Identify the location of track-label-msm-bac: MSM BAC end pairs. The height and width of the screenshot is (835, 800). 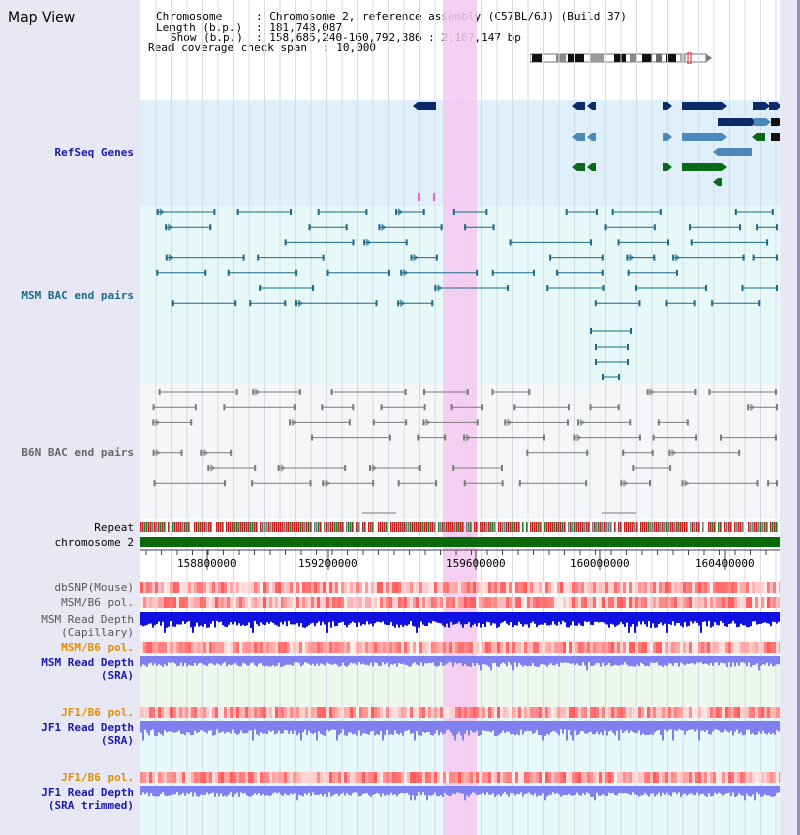
(77, 295).